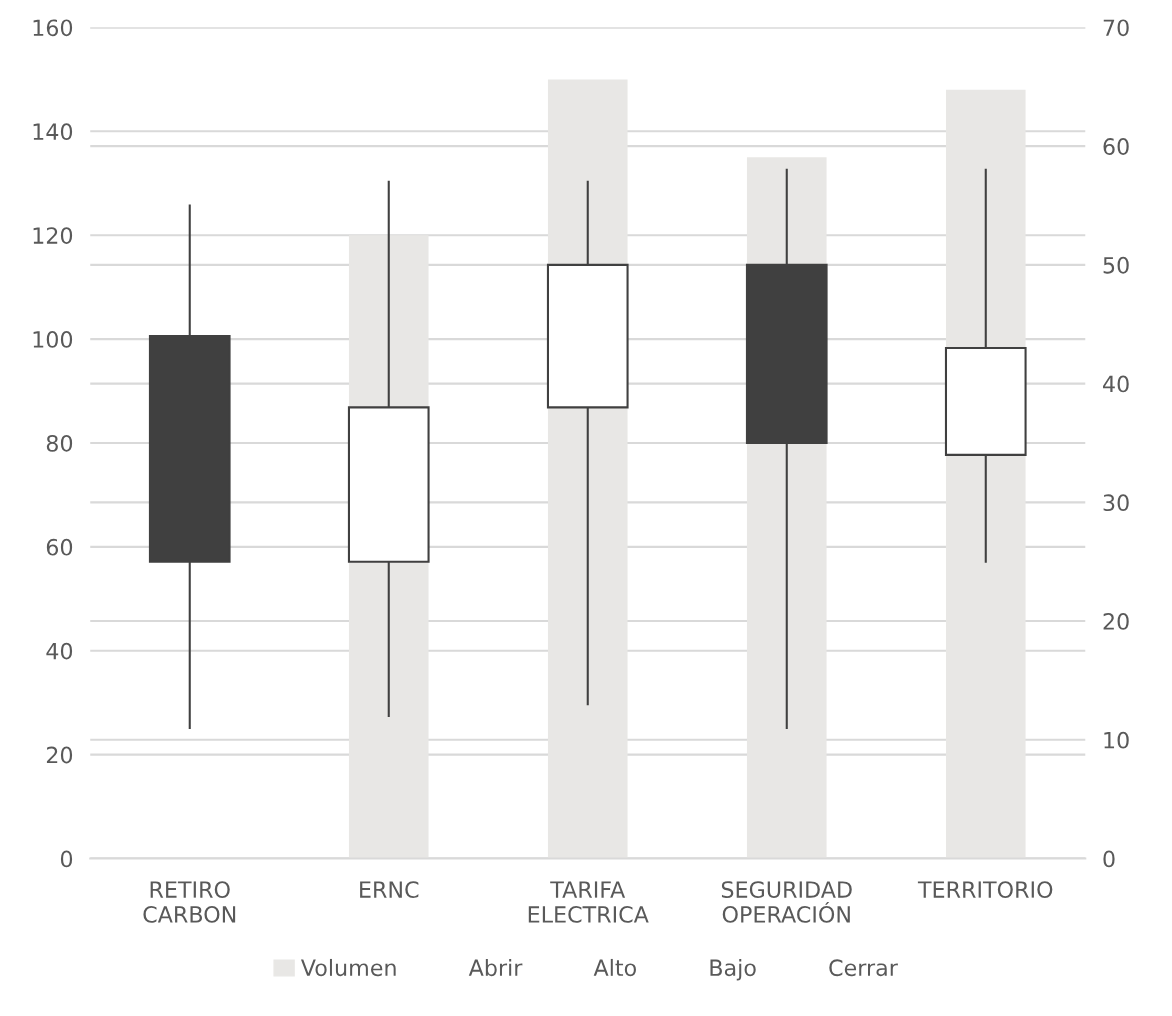 The height and width of the screenshot is (1016, 1172). Describe the element at coordinates (1116, 28) in the screenshot. I see `y2-tick-label: 70` at that location.